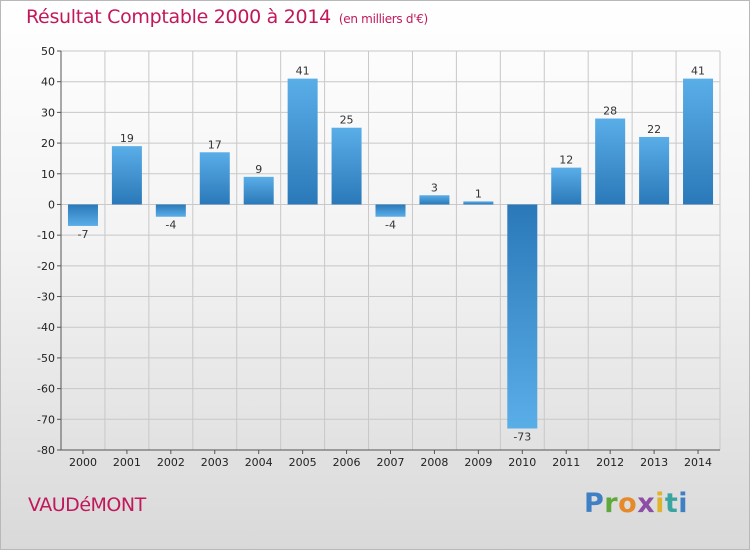 The height and width of the screenshot is (550, 750). I want to click on x-tick-label: 2007, so click(391, 462).